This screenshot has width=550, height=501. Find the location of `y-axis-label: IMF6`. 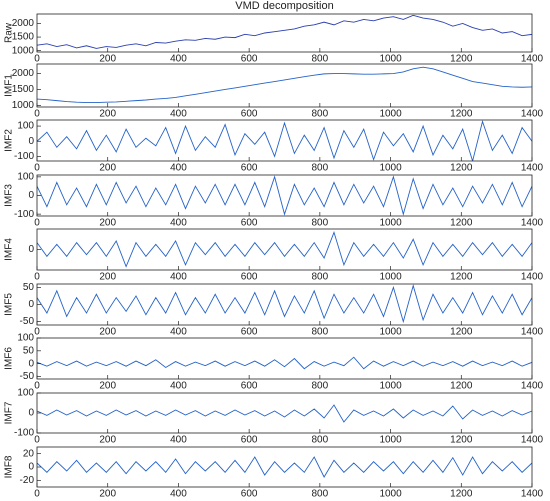

y-axis-label: IMF6 is located at coordinates (9, 358).